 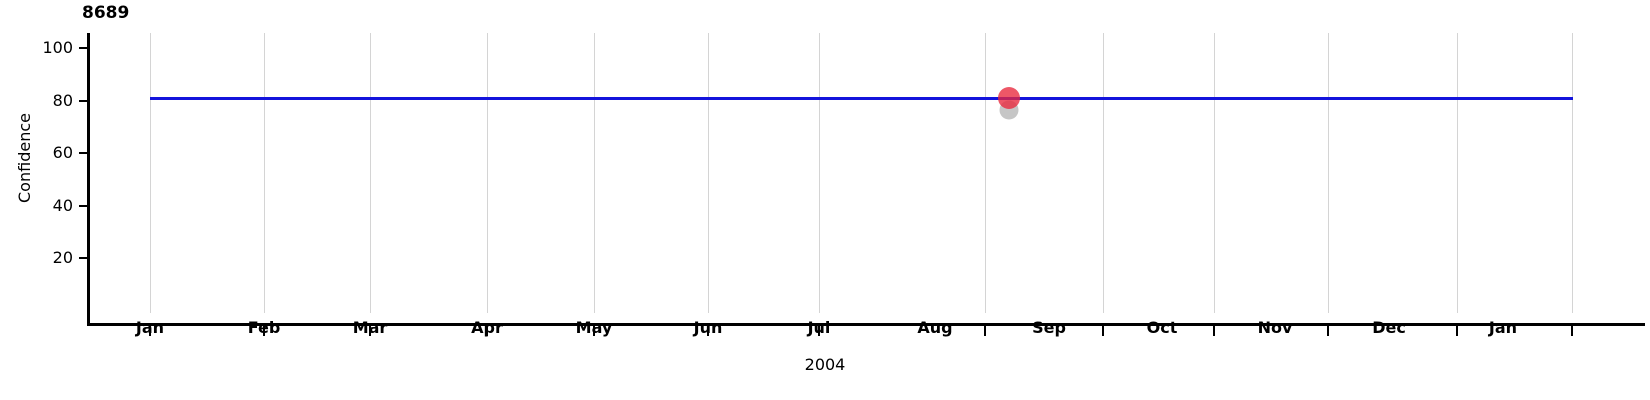 What do you see at coordinates (866, 324) in the screenshot?
I see `x-axis-line` at bounding box center [866, 324].